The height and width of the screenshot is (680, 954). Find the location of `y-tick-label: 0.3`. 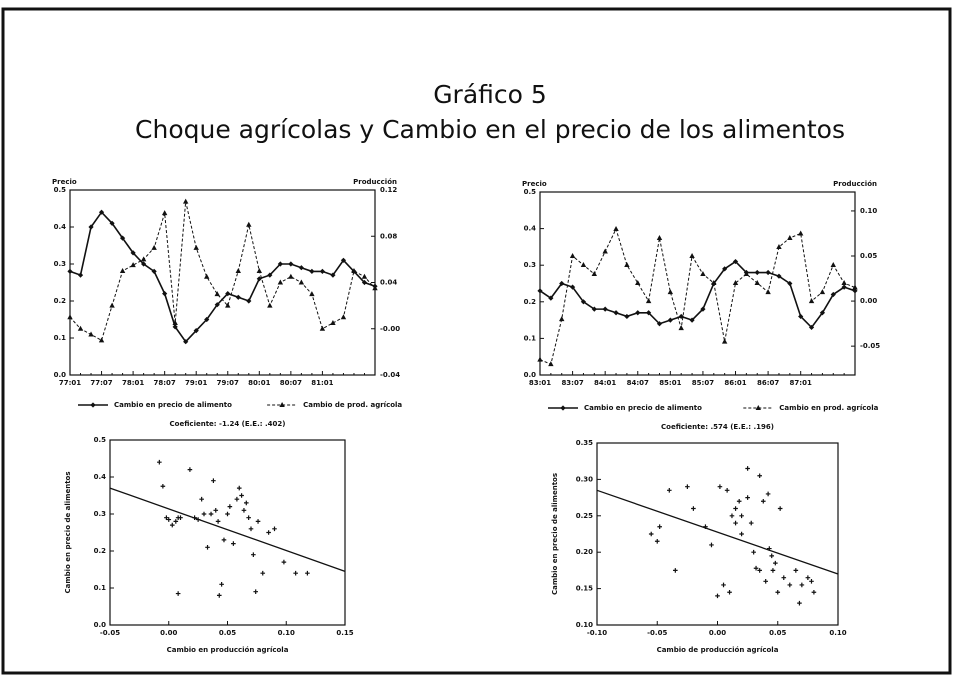

y-tick-label: 0.3 is located at coordinates (530, 265).